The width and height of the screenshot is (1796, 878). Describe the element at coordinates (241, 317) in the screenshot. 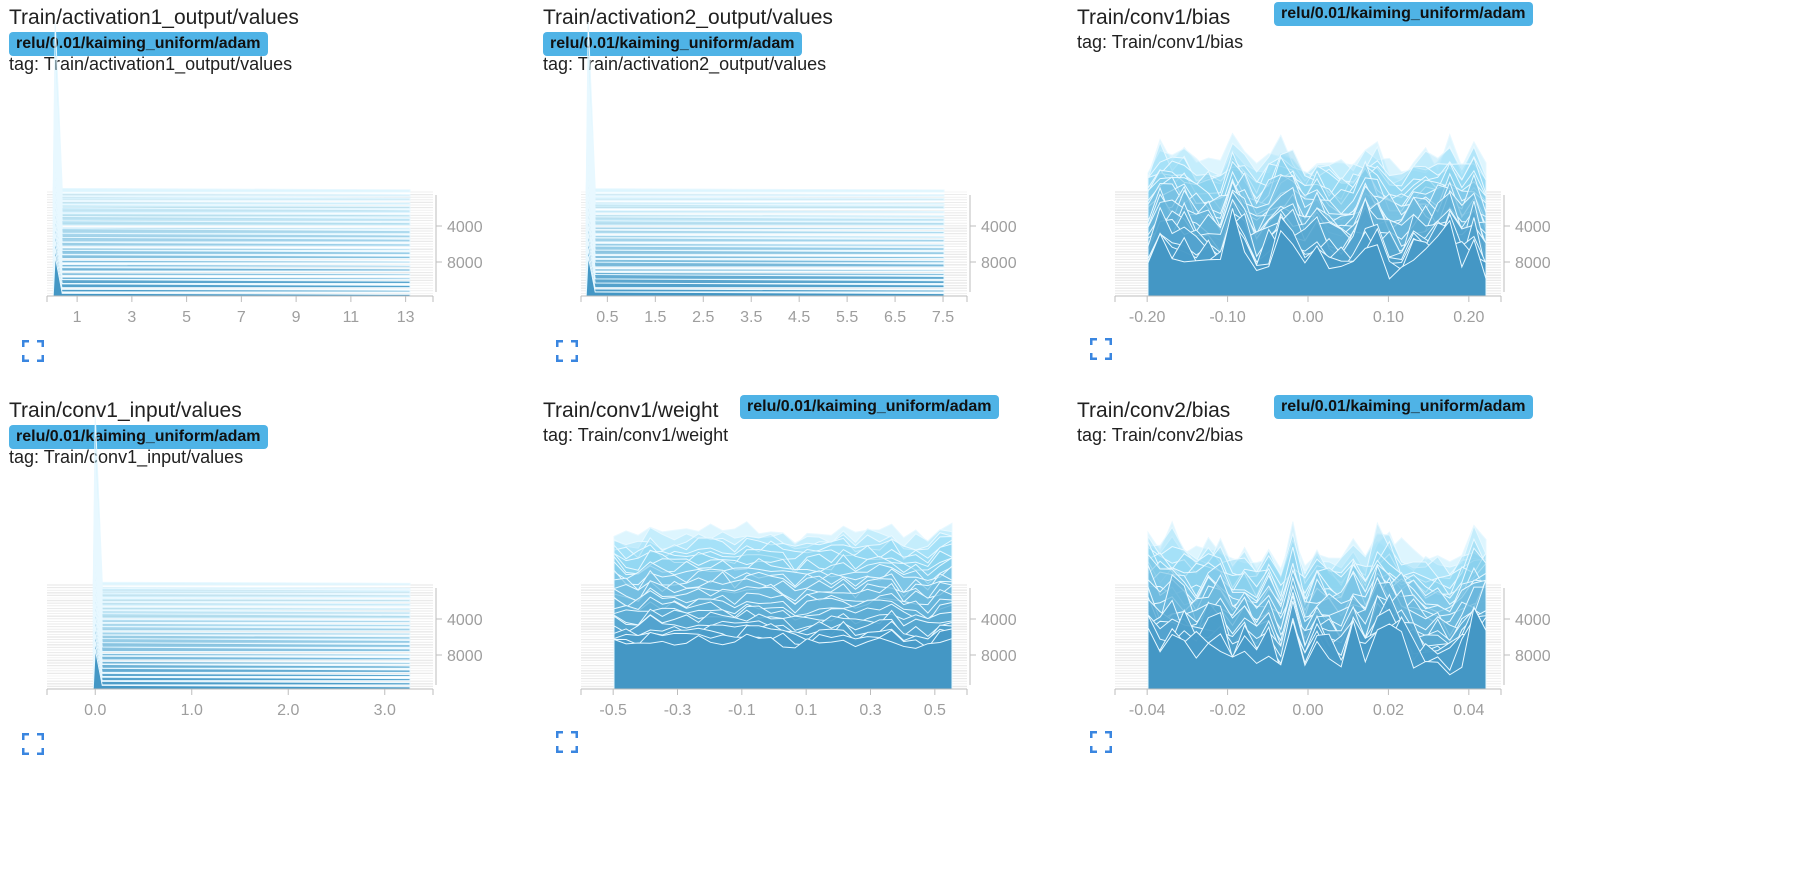

I see `x-tick-label: 7` at that location.